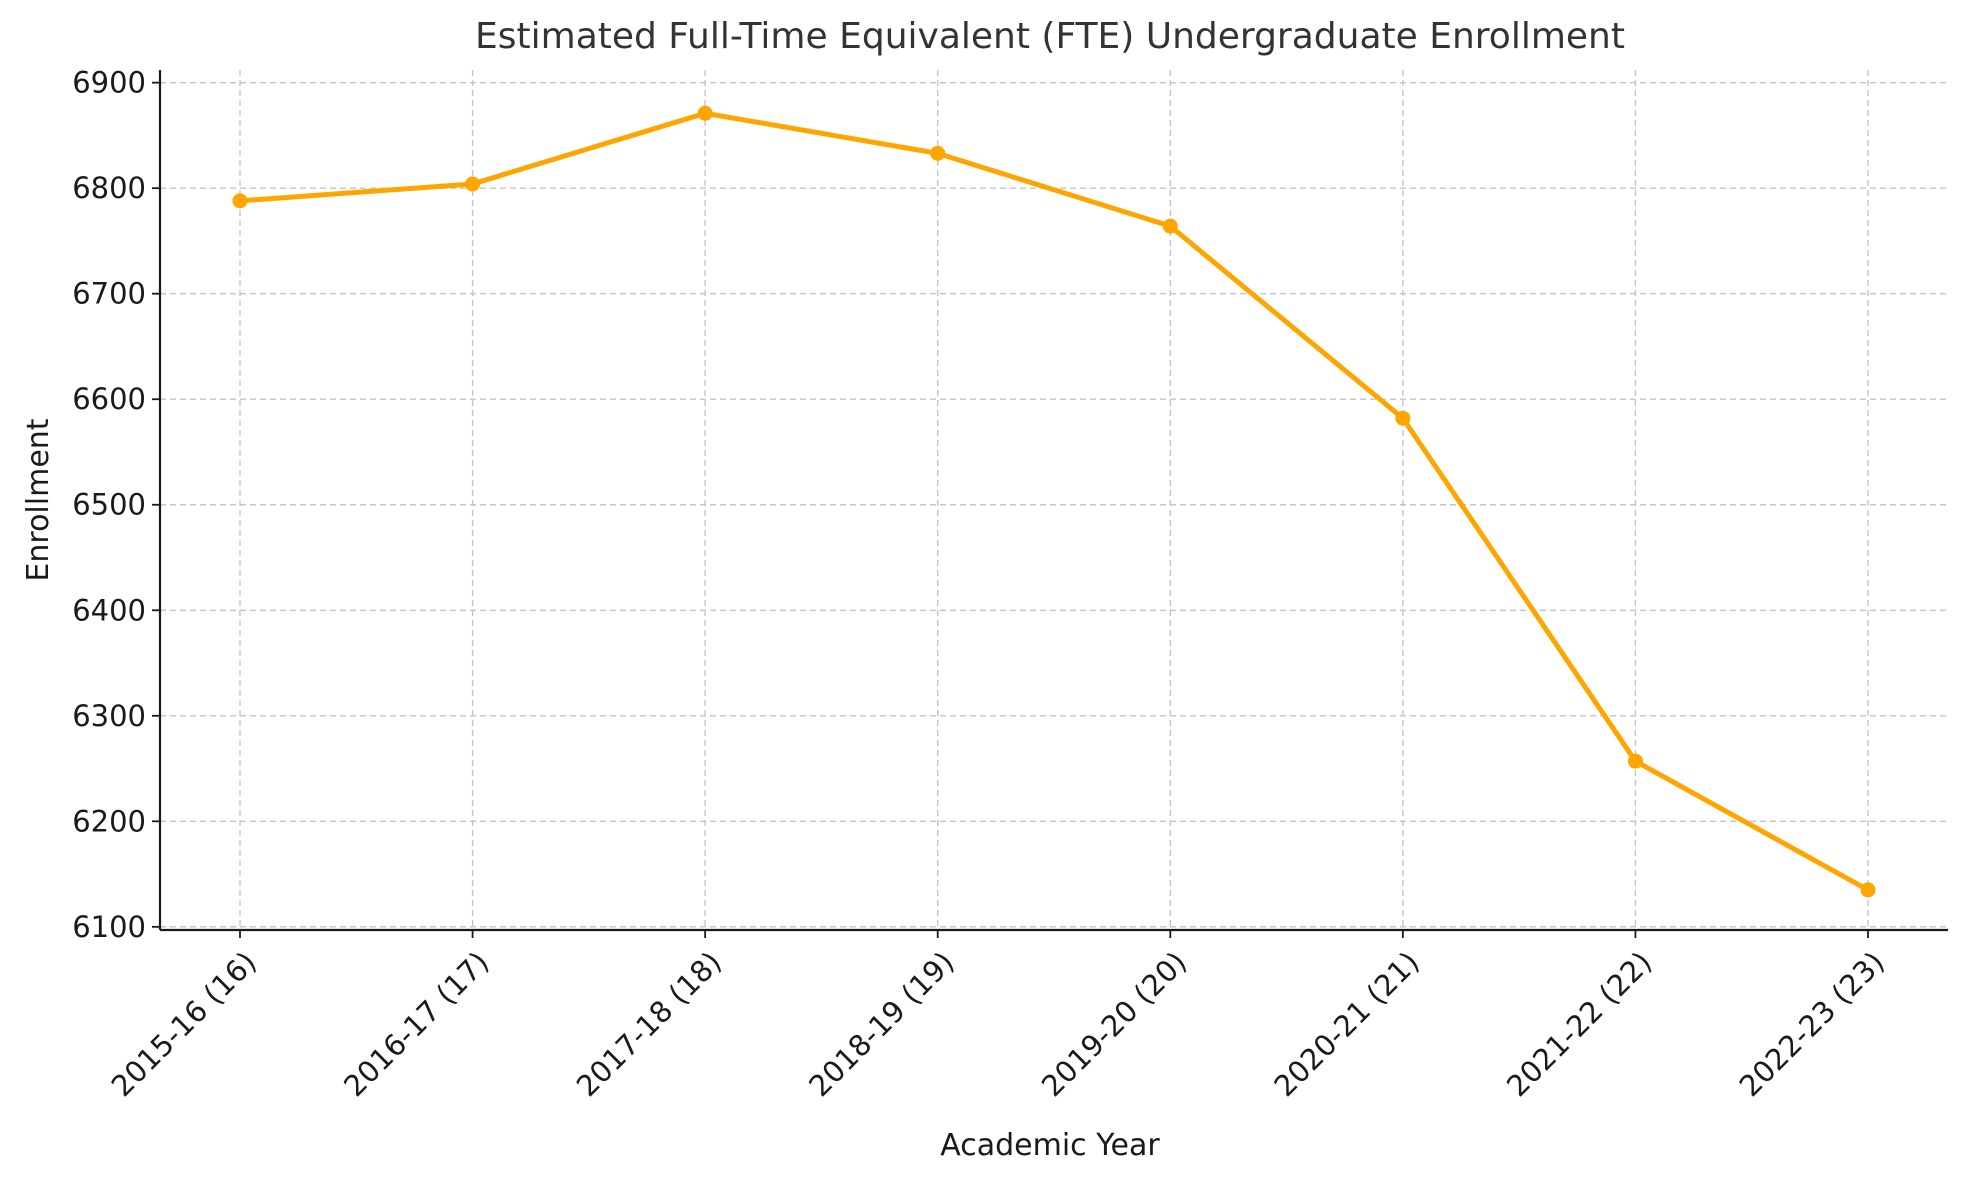 This screenshot has height=1180, width=1969. What do you see at coordinates (109, 188) in the screenshot?
I see `y-tick-label: 6800` at bounding box center [109, 188].